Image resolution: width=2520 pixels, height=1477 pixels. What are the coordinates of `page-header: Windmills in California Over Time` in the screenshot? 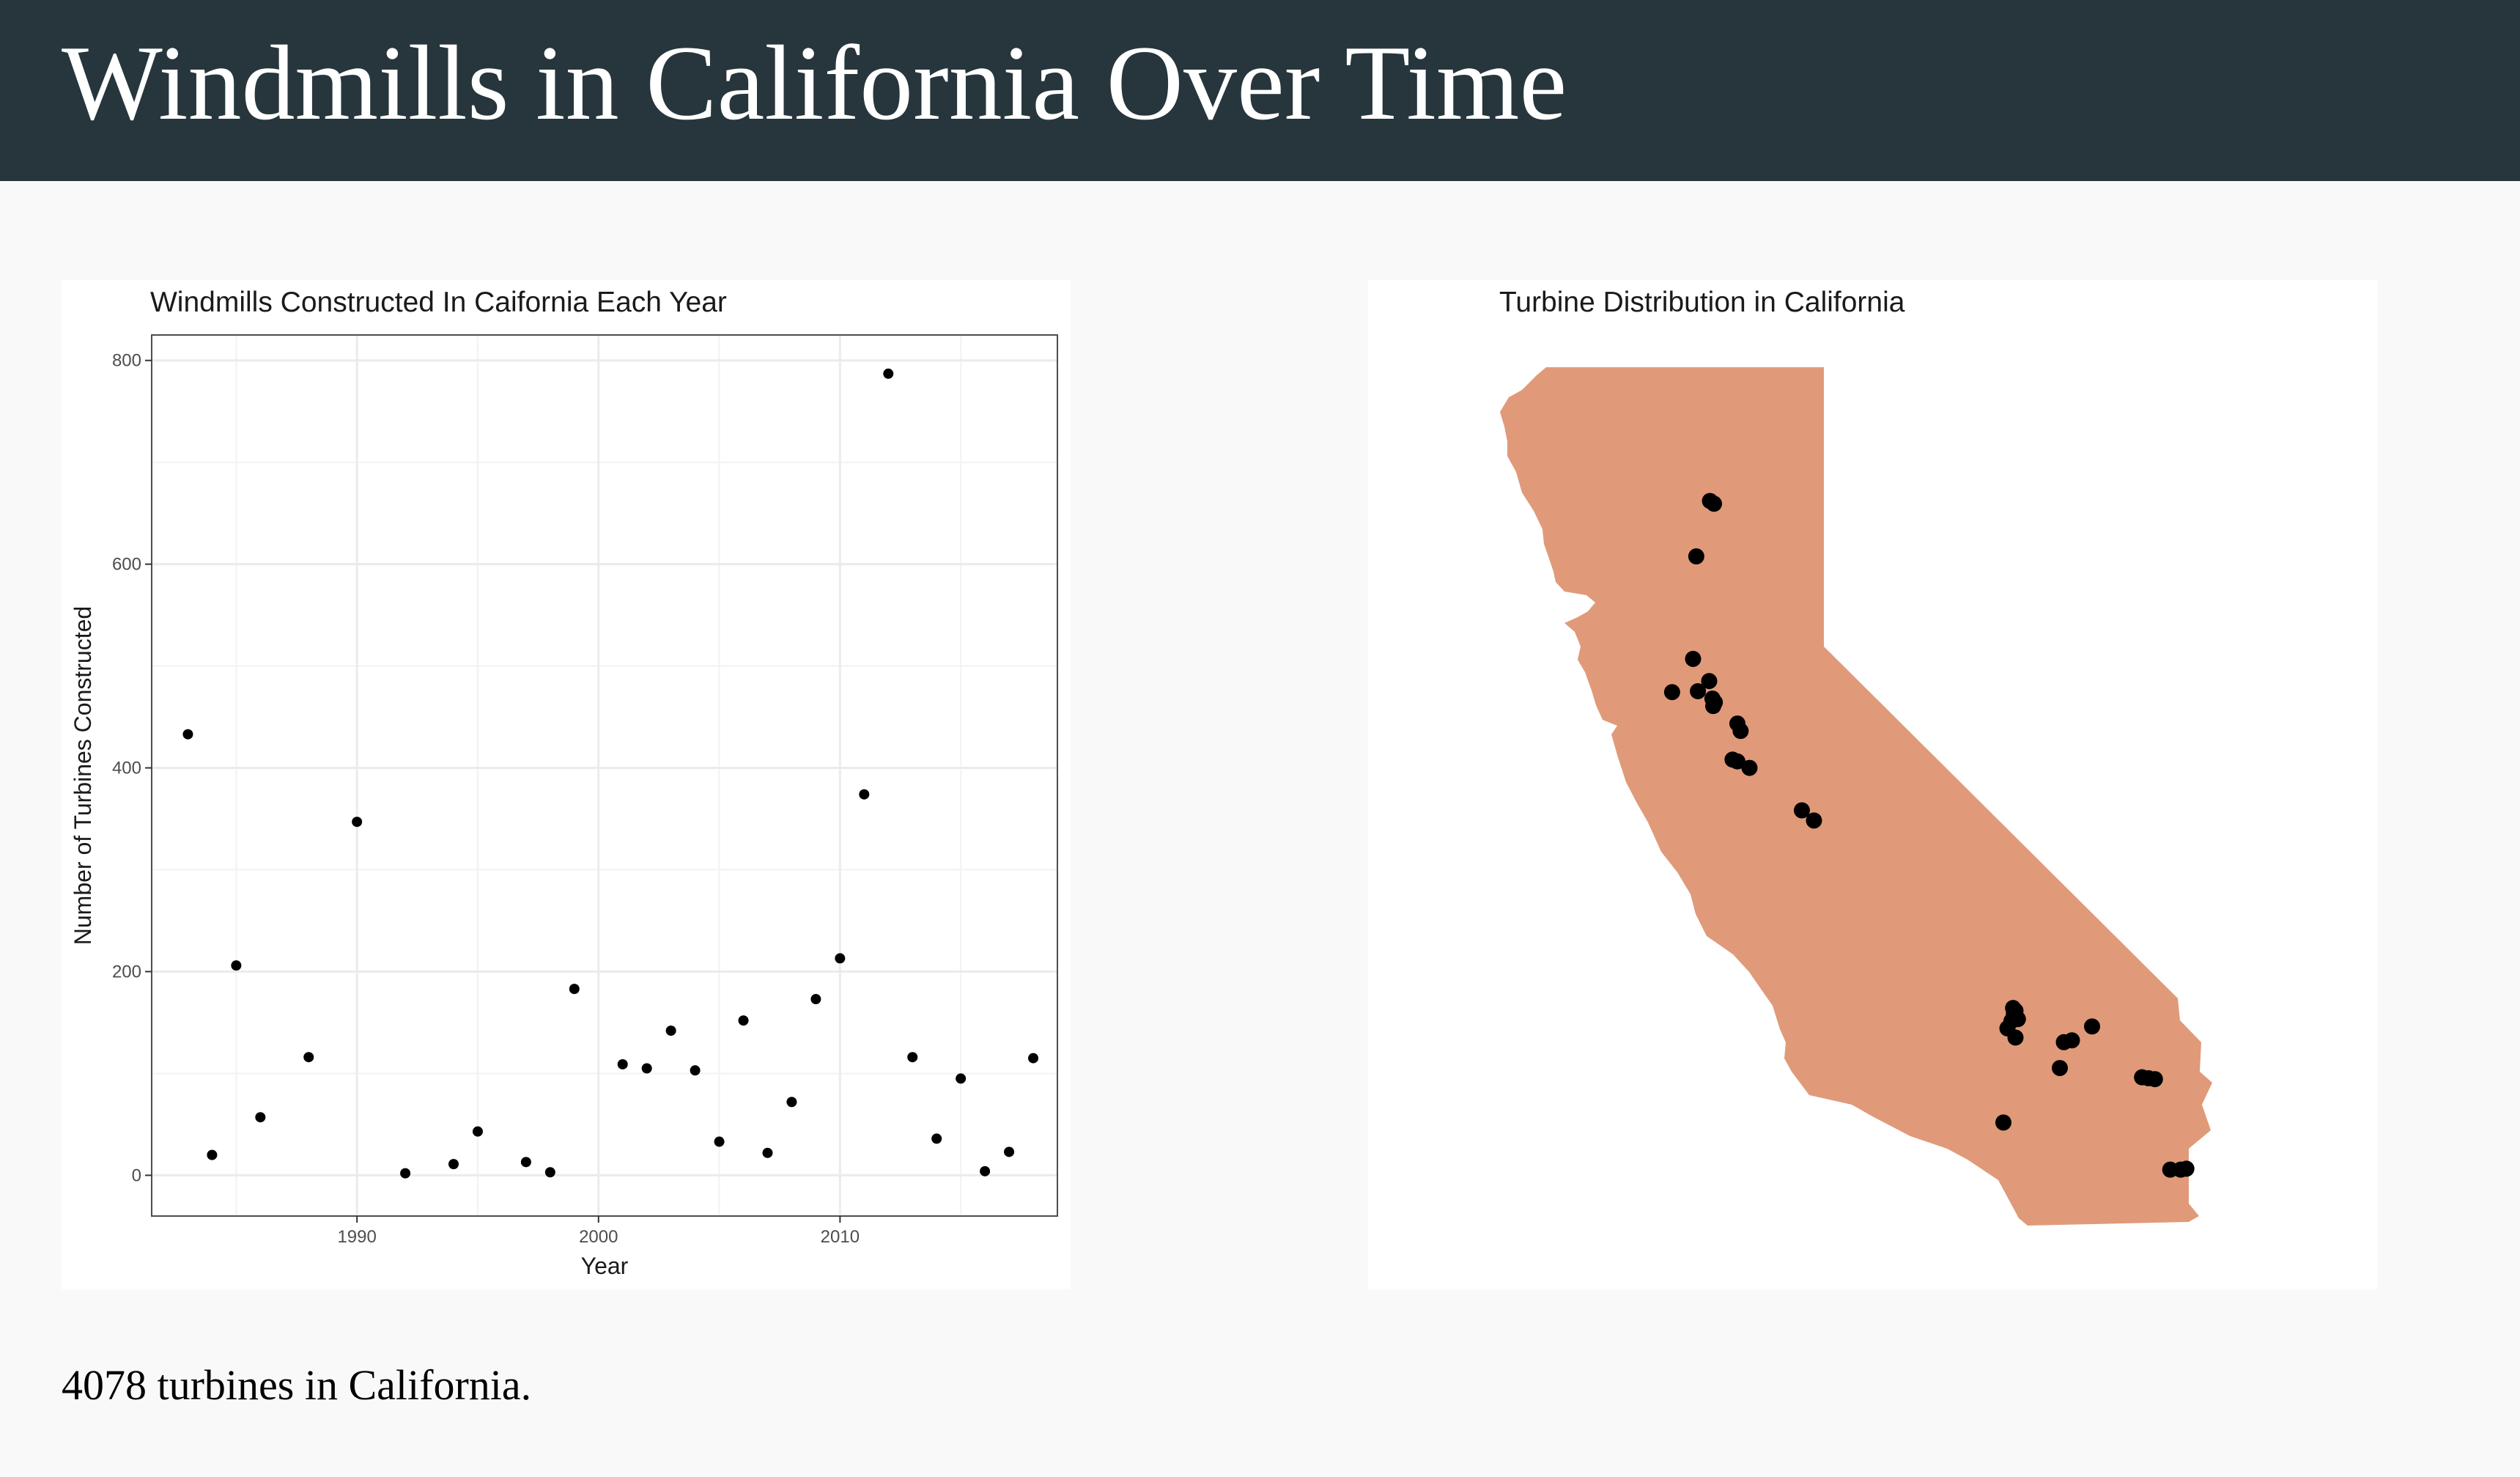 It's located at (1260, 90).